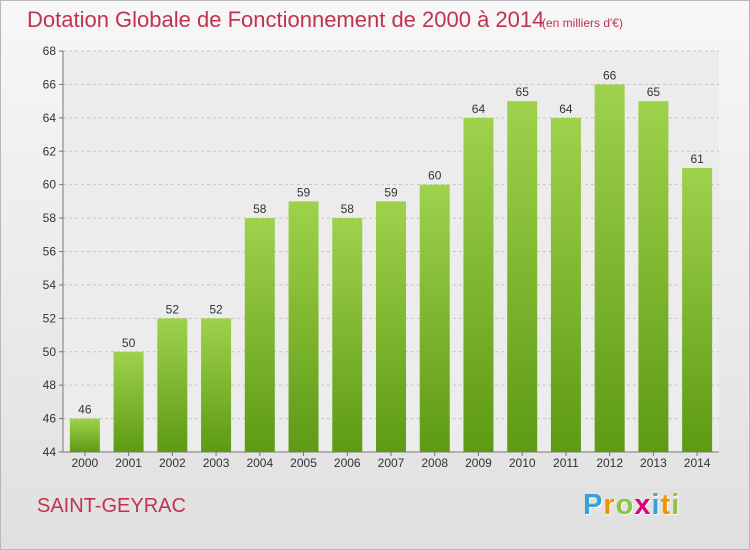  I want to click on x-tick-label-2004: 2004, so click(259, 463).